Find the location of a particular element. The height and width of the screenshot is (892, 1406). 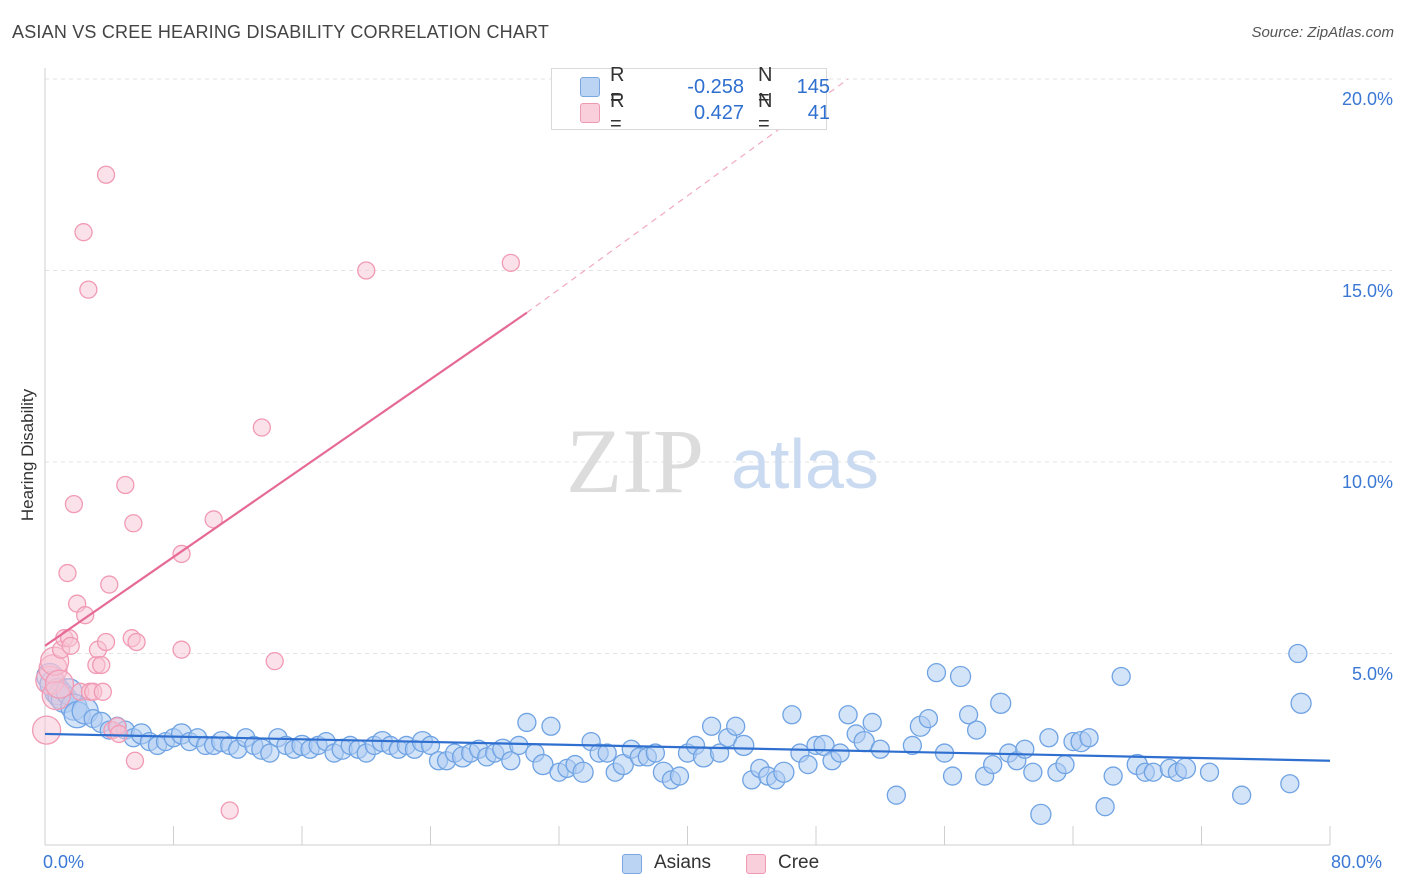

x-tick-max: 80.0% is located at coordinates (1357, 862).